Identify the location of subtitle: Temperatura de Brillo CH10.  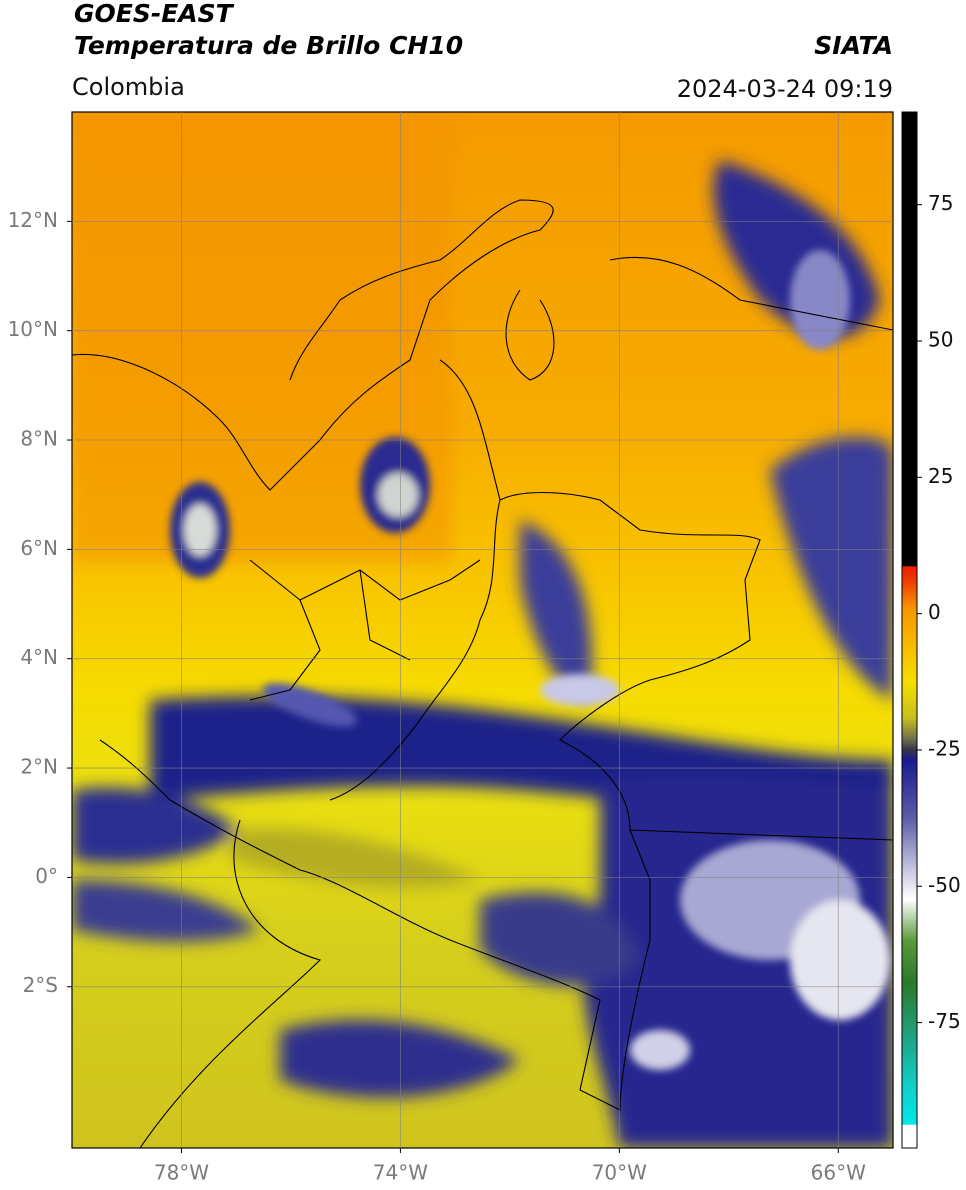
(268, 45).